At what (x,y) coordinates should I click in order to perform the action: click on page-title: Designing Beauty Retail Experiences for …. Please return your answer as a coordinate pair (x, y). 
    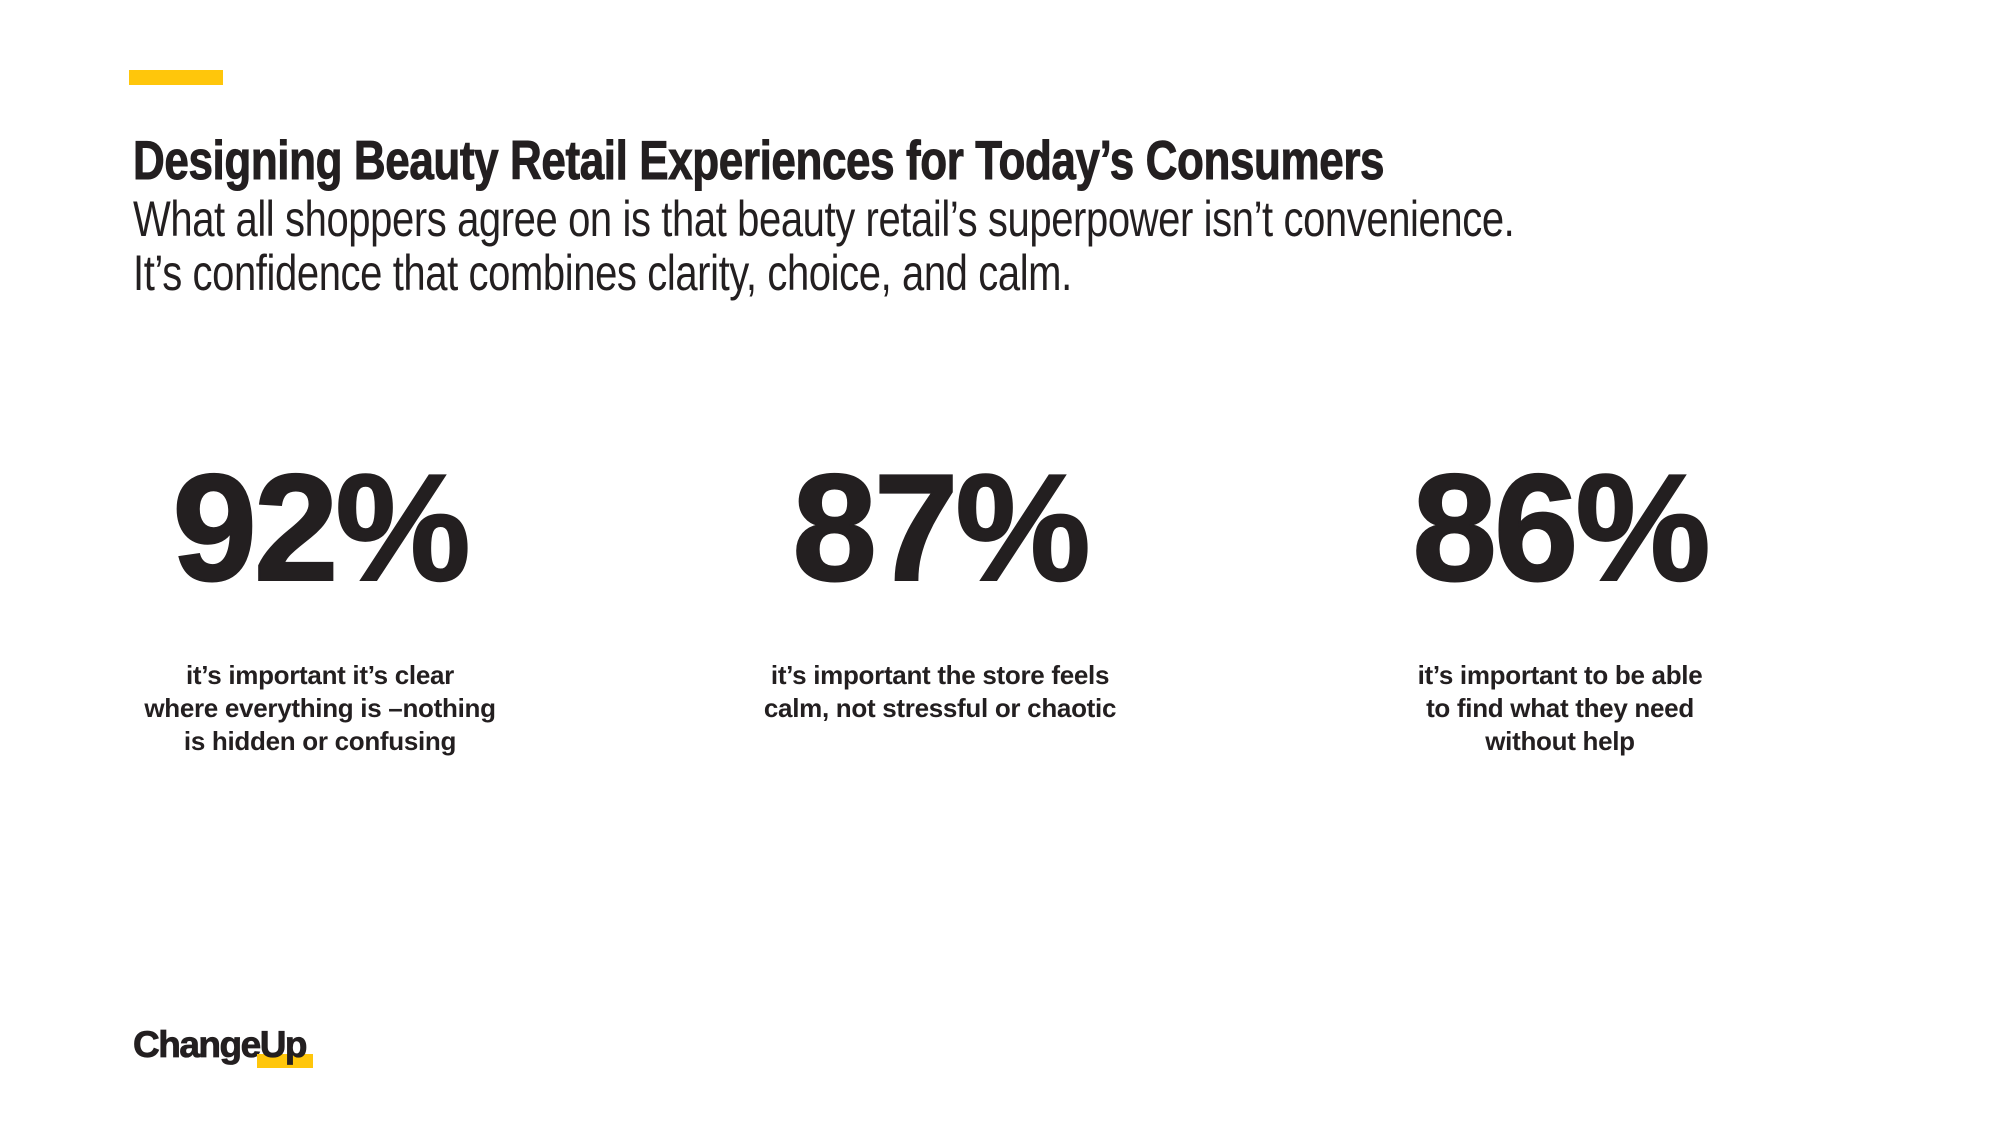
    Looking at the image, I should click on (759, 160).